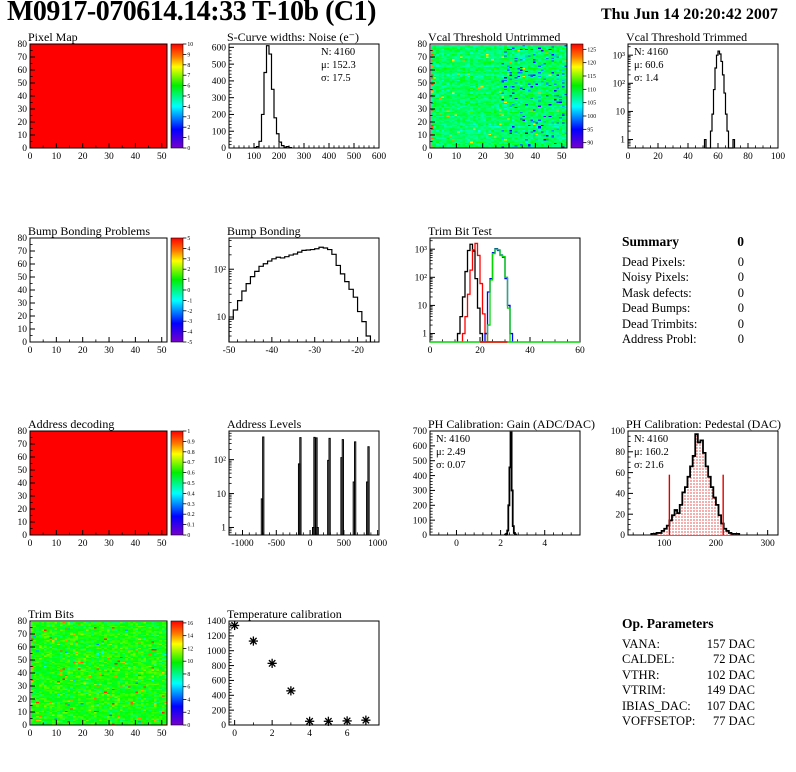 The height and width of the screenshot is (772, 796). What do you see at coordinates (188, 55) in the screenshot?
I see `svg-text: 9` at bounding box center [188, 55].